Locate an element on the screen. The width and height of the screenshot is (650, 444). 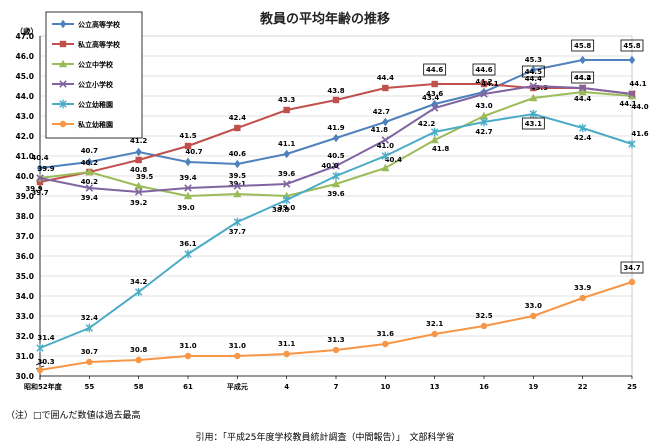
data-label: 39.2 is located at coordinates (138, 203).